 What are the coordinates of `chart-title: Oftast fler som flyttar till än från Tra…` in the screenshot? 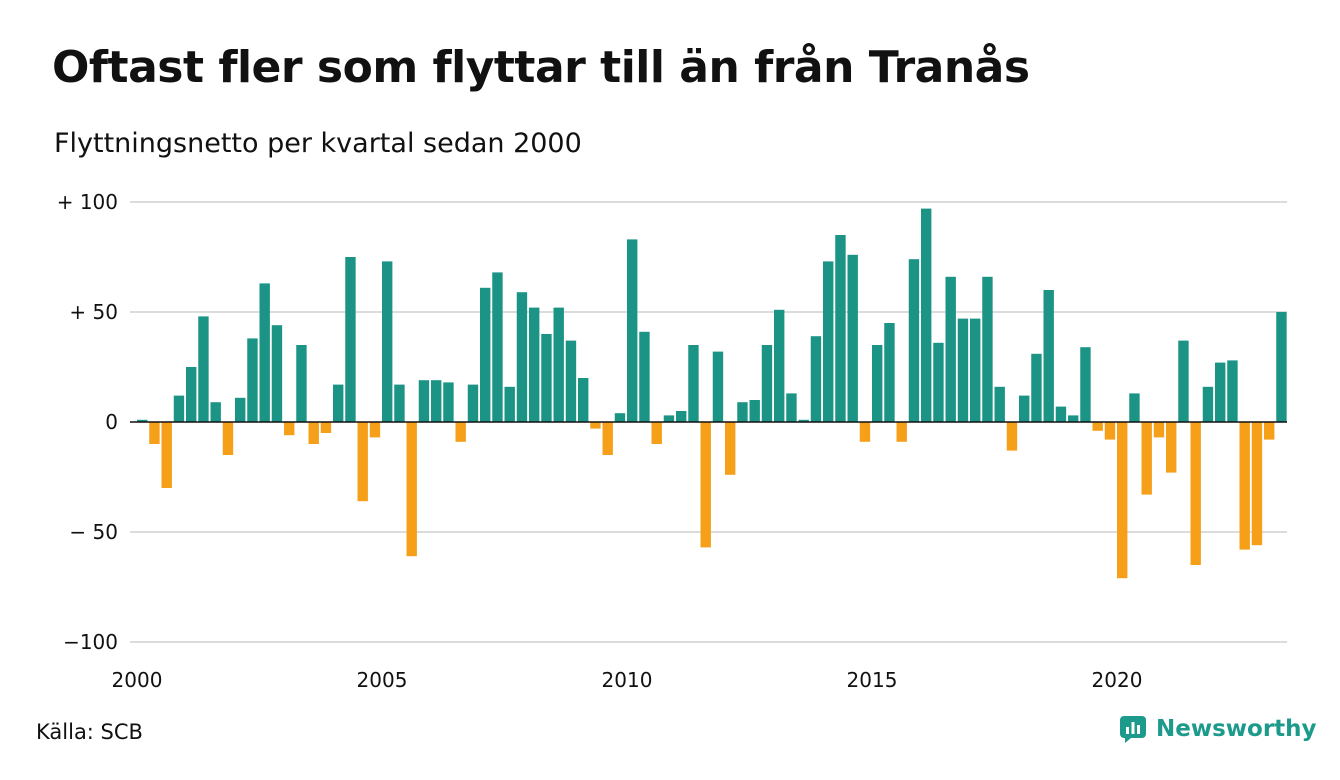 It's located at (541, 67).